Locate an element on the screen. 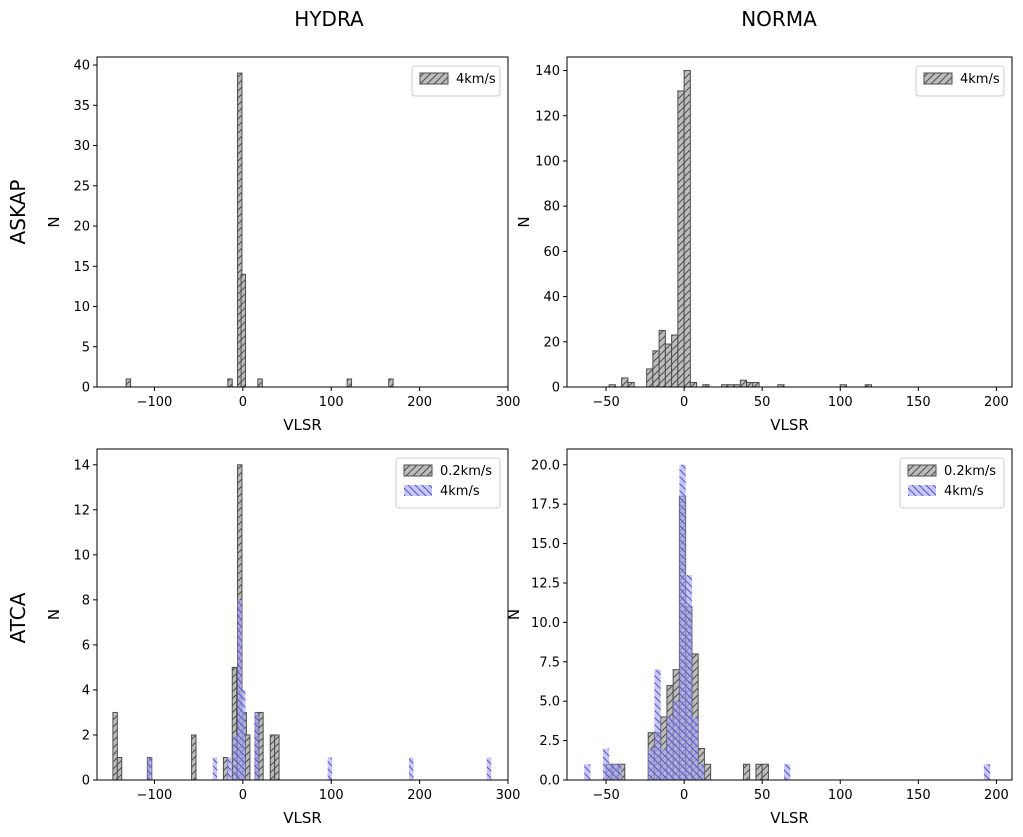 This screenshot has width=1023, height=837. x-tick-label: 150 is located at coordinates (918, 402).